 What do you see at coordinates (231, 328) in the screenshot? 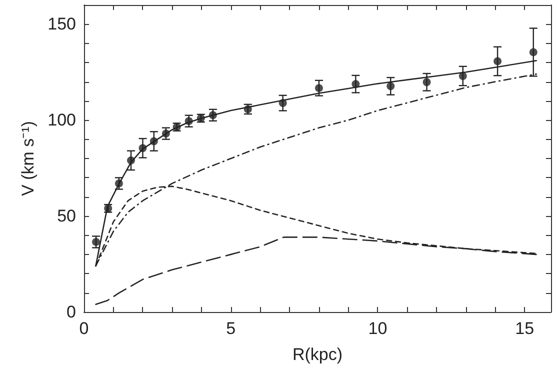
I see `x-tick-label: 5` at bounding box center [231, 328].